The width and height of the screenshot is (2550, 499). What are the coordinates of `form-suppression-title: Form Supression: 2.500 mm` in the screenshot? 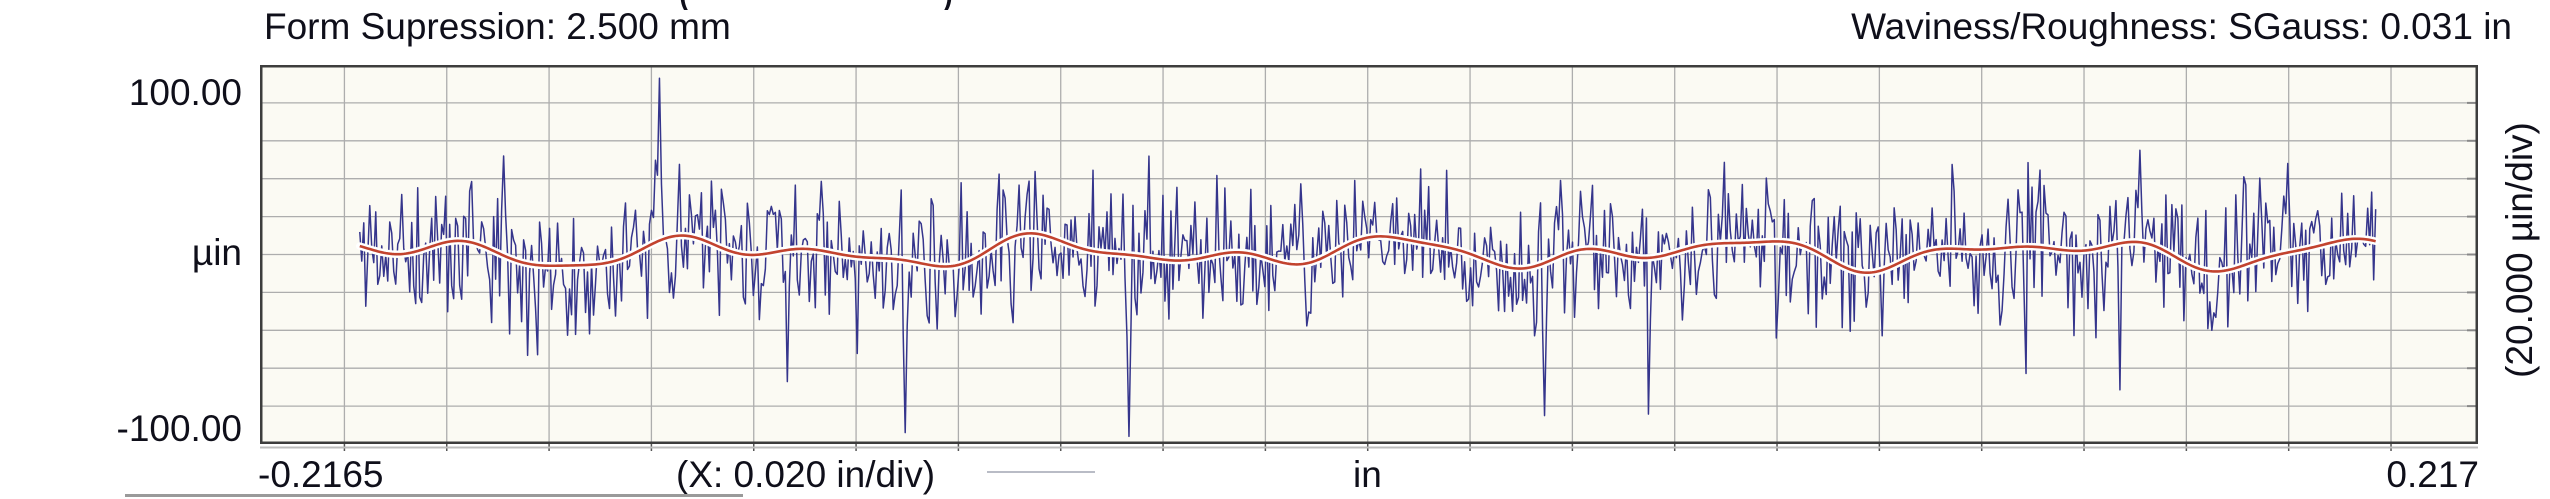 It's located at (497, 26).